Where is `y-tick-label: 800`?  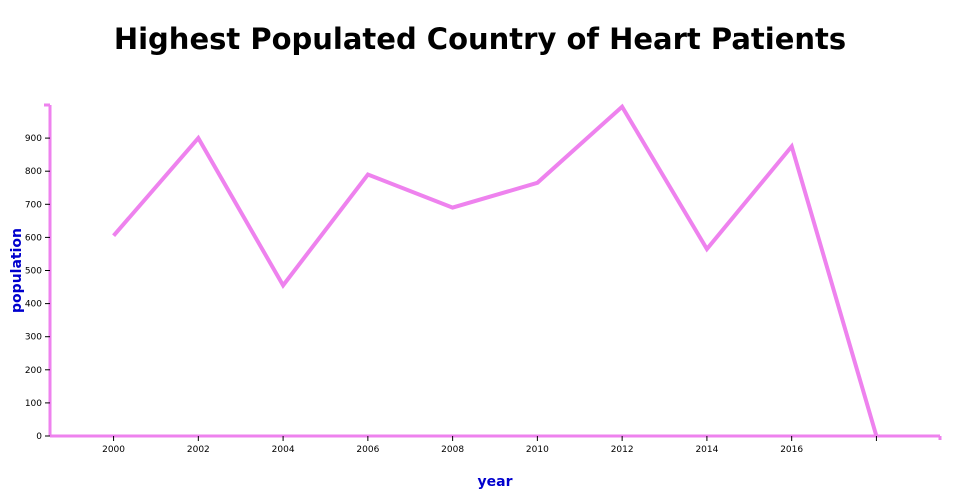
y-tick-label: 800 is located at coordinates (33, 172).